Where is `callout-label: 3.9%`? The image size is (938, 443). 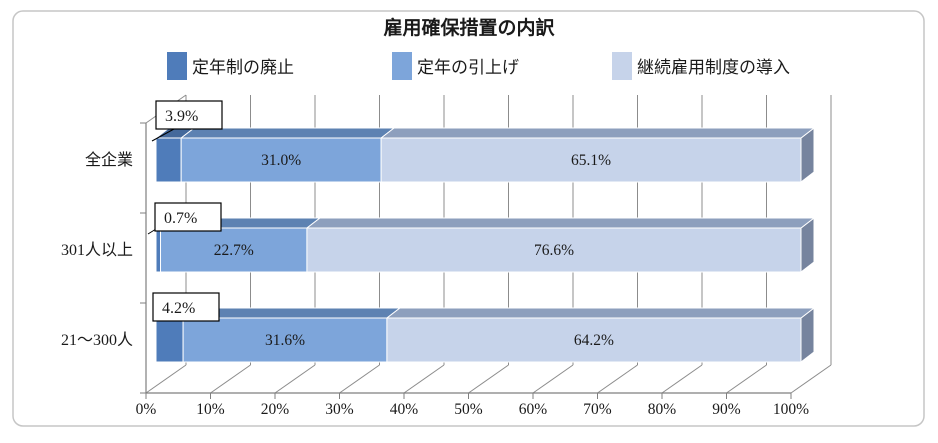 callout-label: 3.9% is located at coordinates (181, 116).